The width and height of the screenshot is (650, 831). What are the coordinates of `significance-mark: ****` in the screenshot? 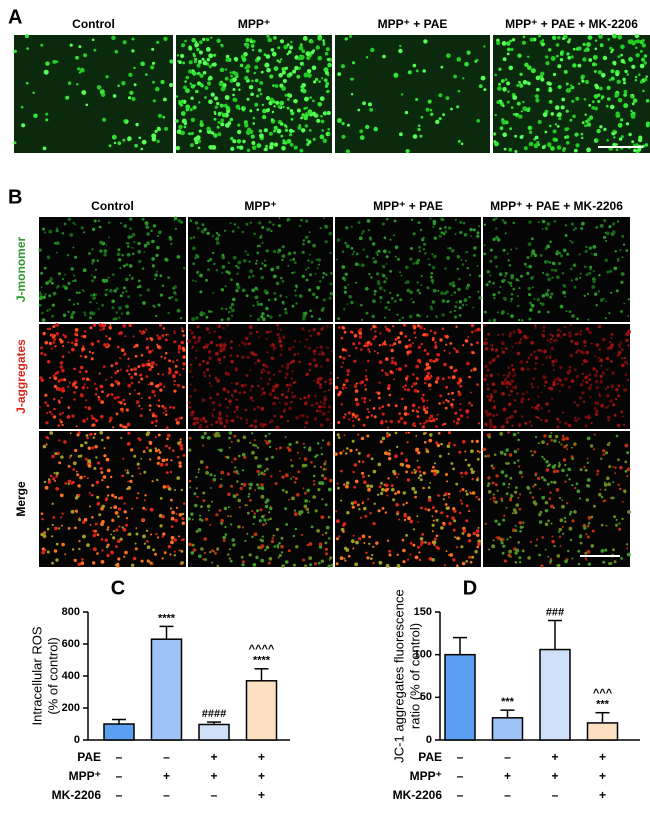 It's located at (262, 661).